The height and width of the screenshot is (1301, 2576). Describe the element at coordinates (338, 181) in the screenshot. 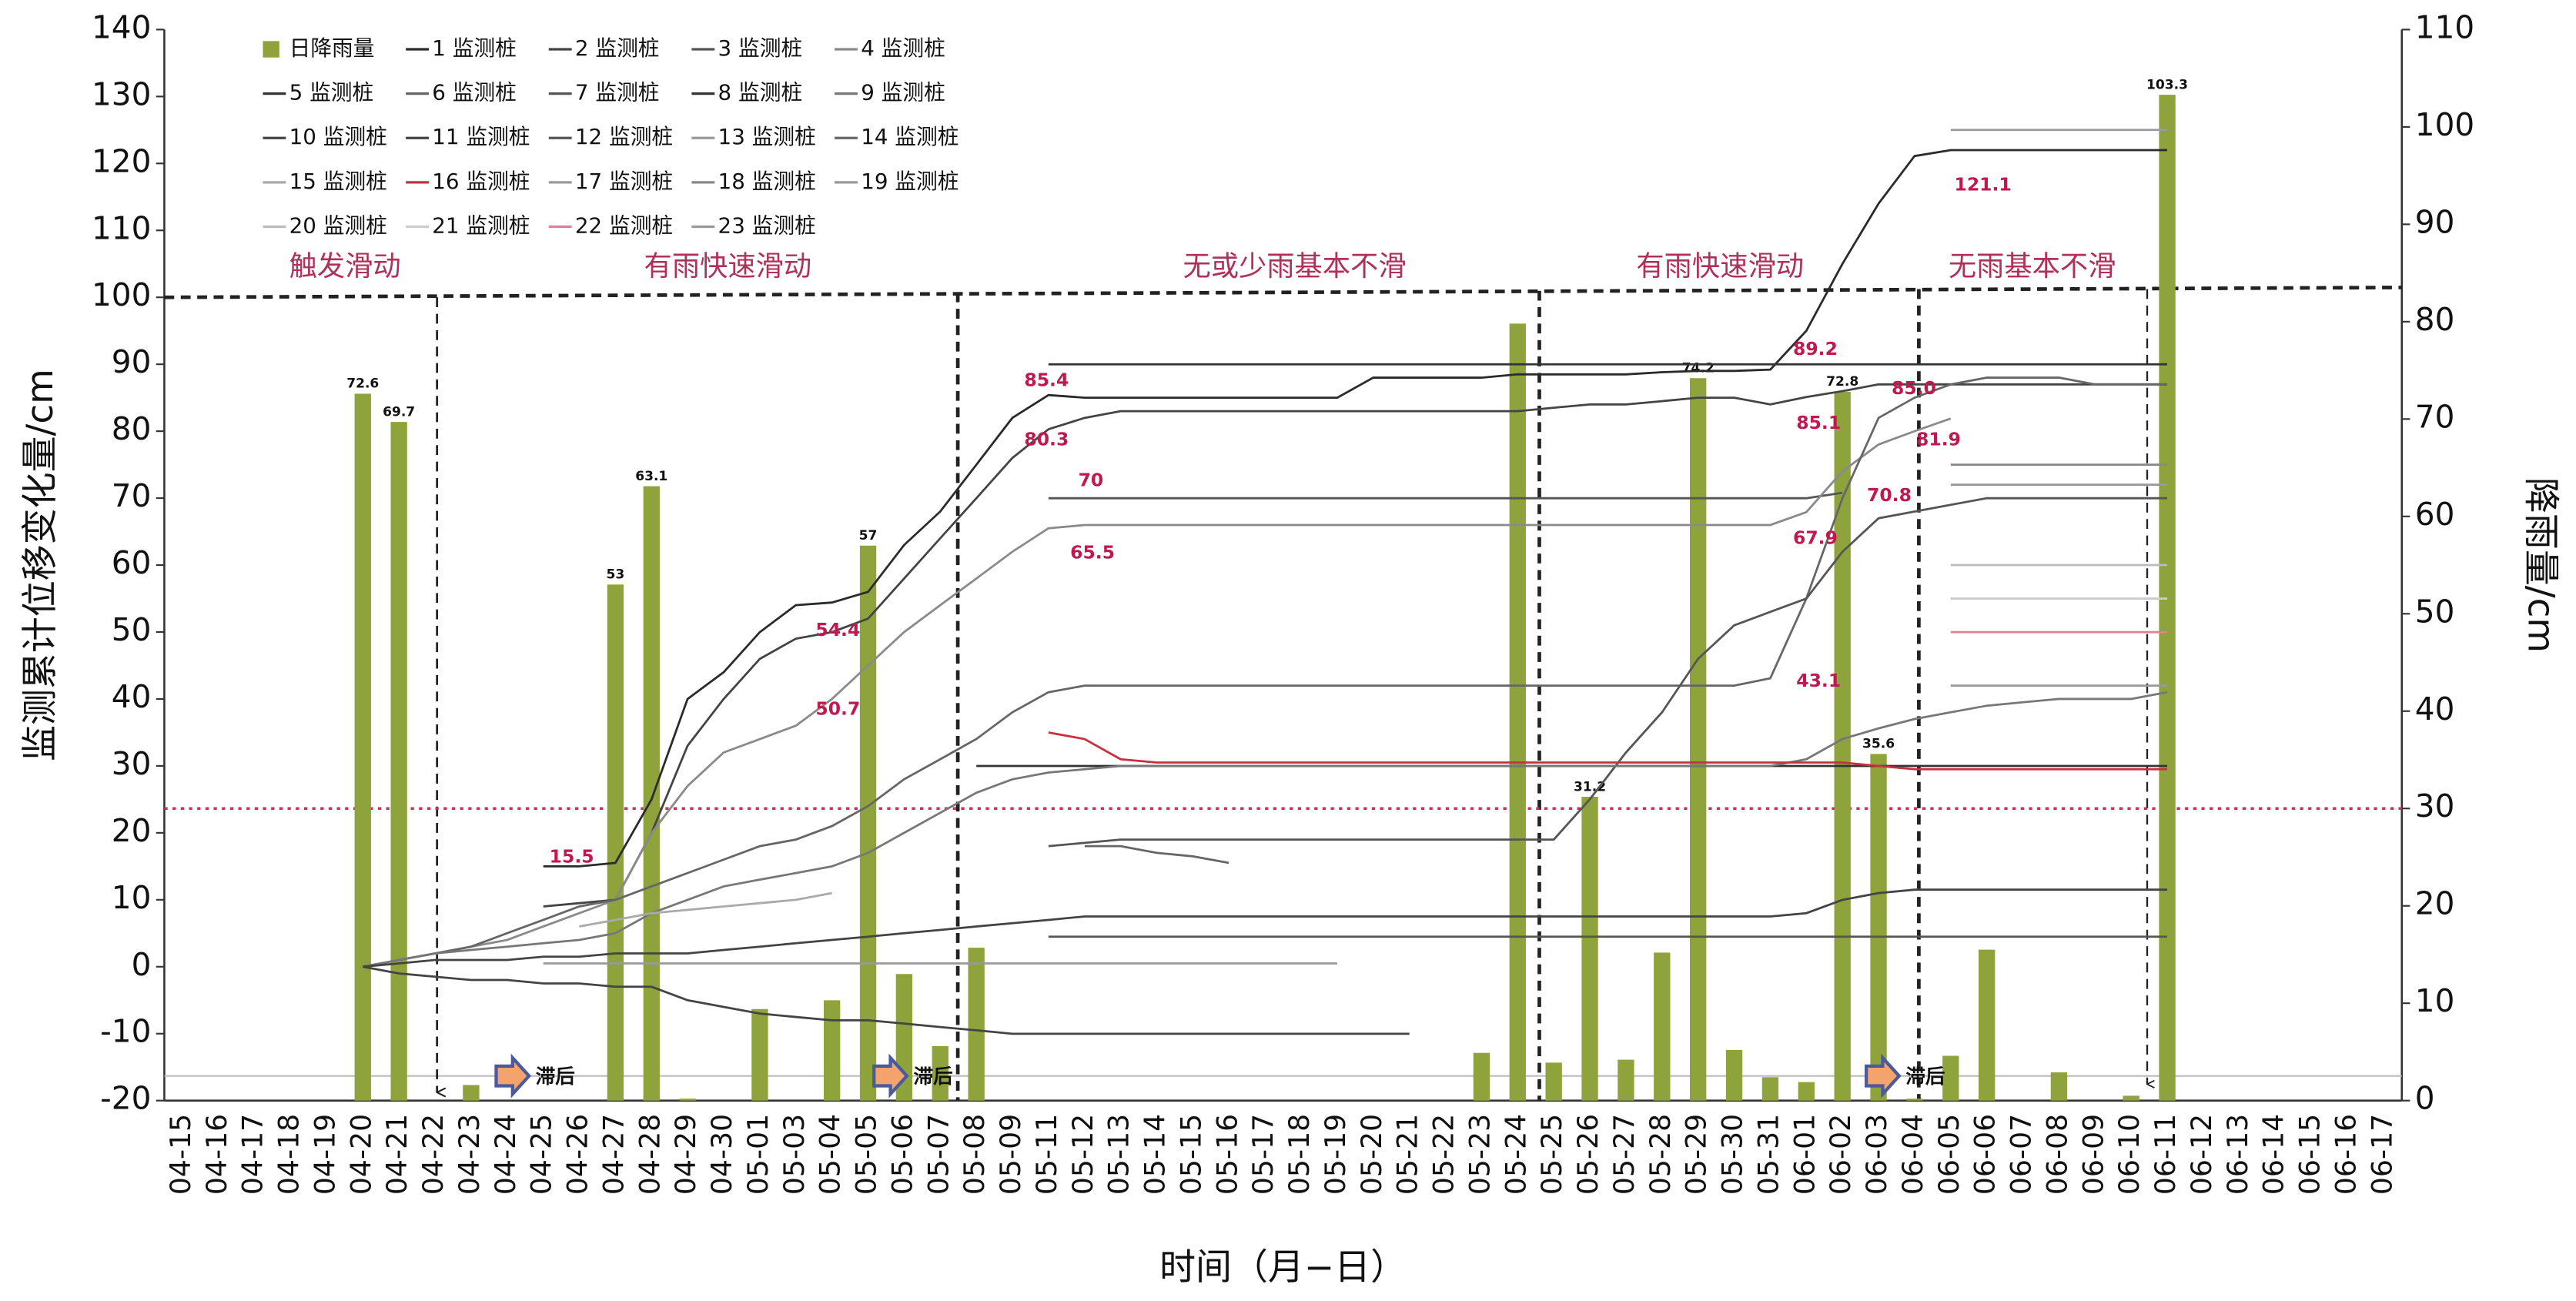

I see `legend-label: 15 监测桩` at that location.